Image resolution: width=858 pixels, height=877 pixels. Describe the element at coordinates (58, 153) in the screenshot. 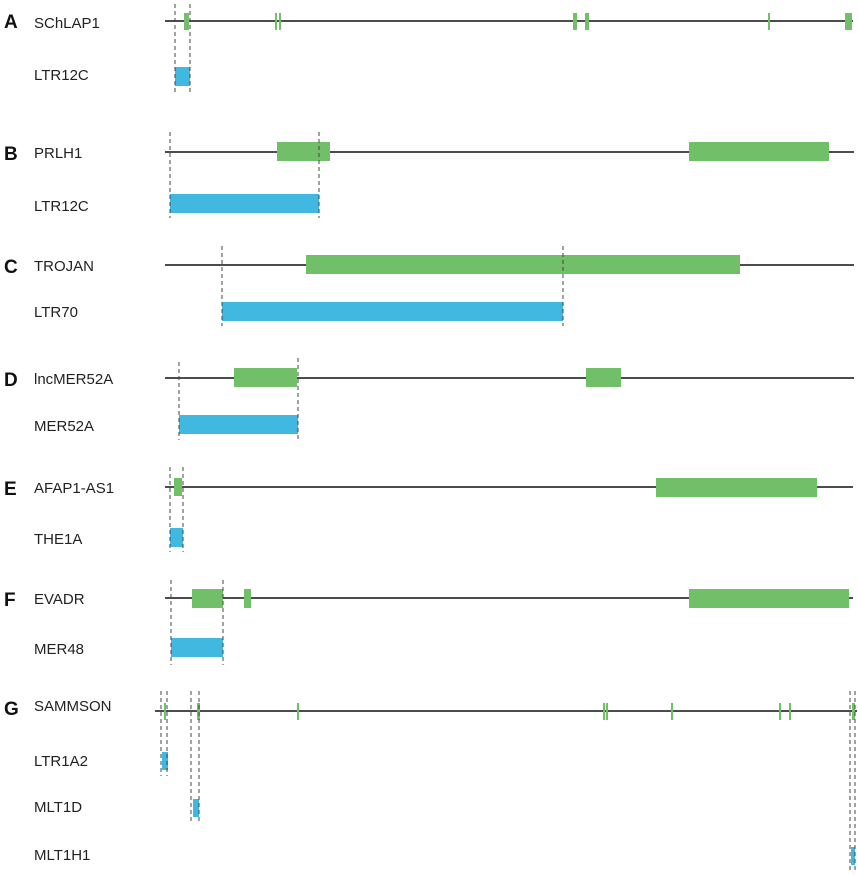

I see `gene-label-b: PRLH1` at that location.